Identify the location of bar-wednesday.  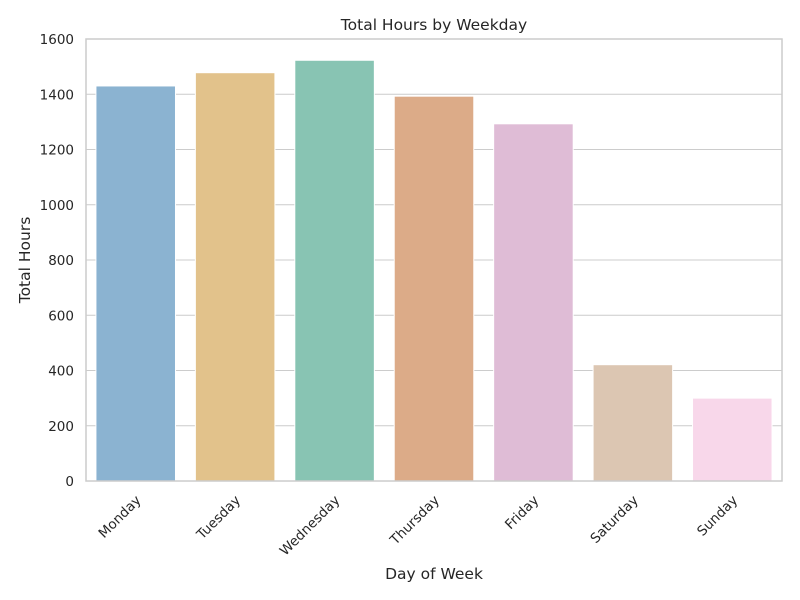
(334, 270).